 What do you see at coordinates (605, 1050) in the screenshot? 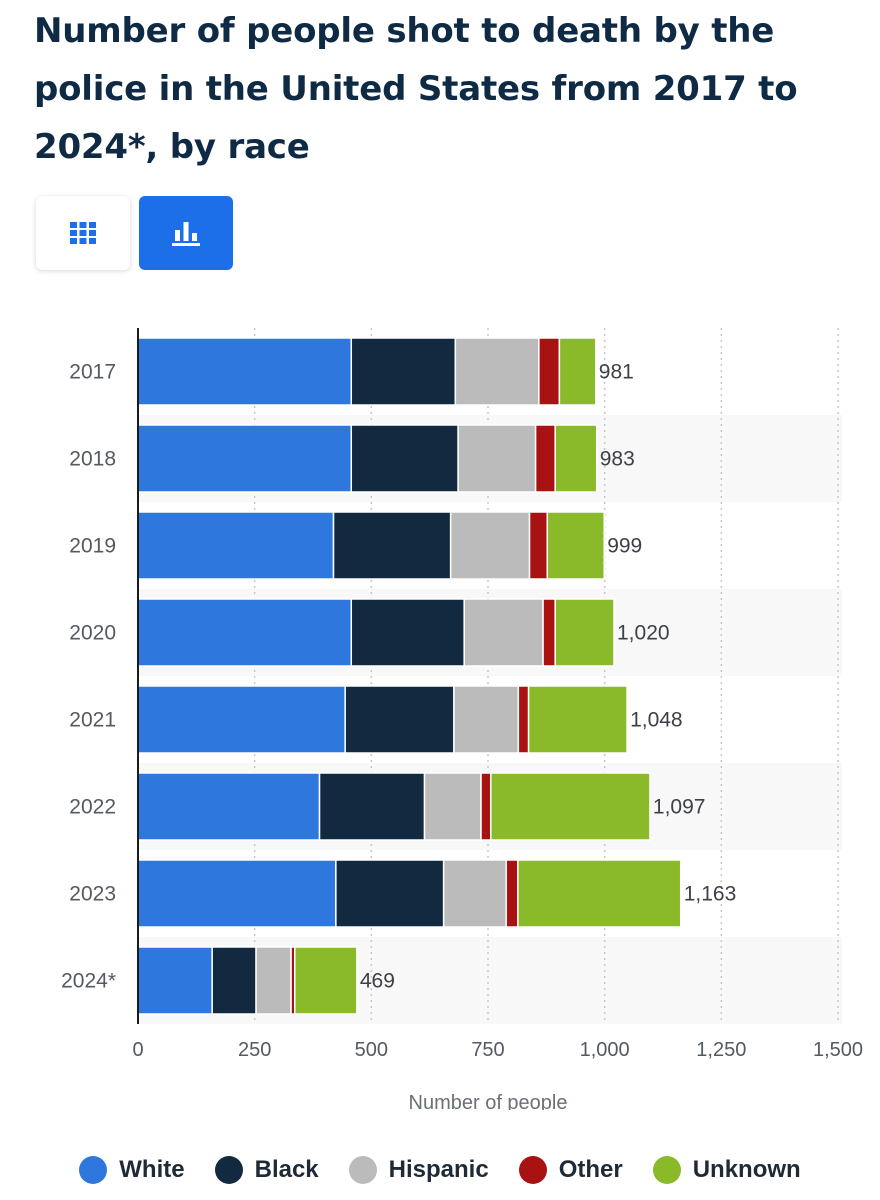
I see `x-tick-label: 1,000` at bounding box center [605, 1050].